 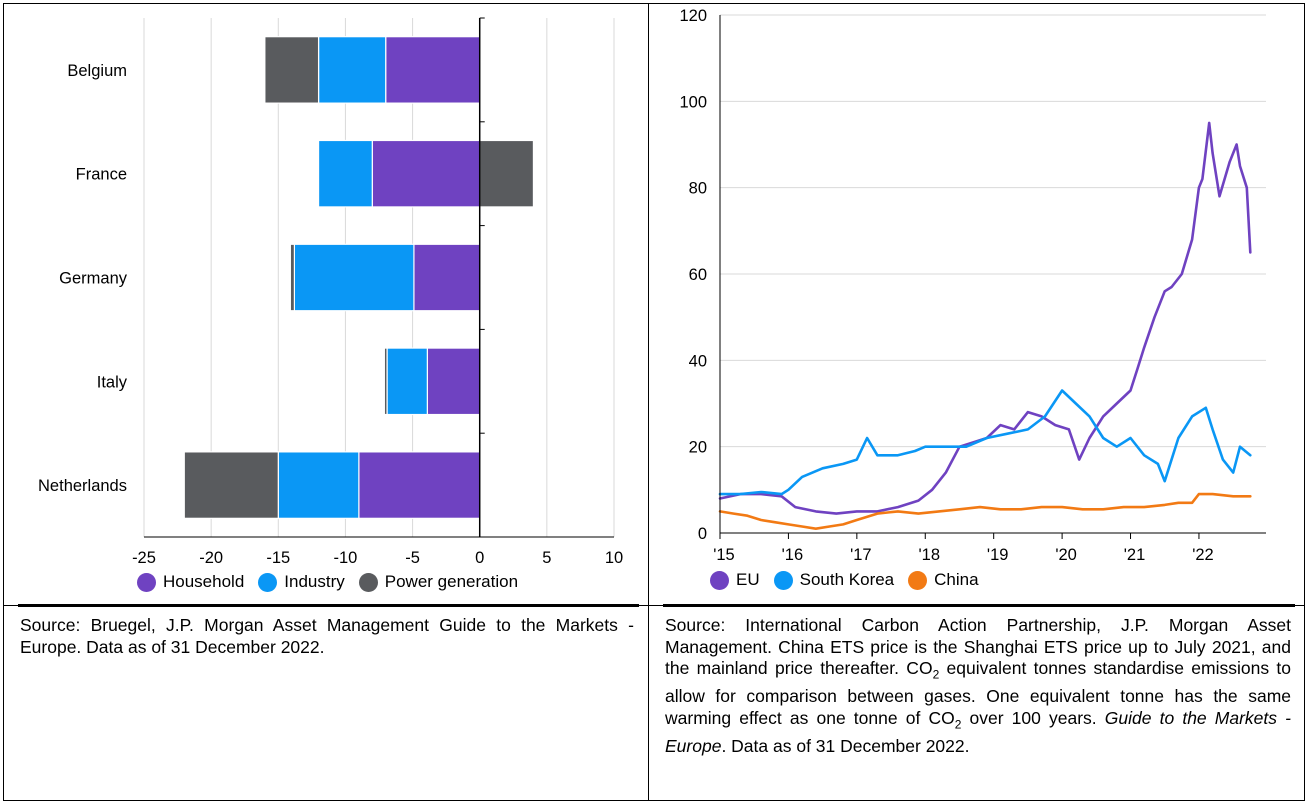 What do you see at coordinates (1135, 555) in the screenshot?
I see `x-tick-label: '21` at bounding box center [1135, 555].